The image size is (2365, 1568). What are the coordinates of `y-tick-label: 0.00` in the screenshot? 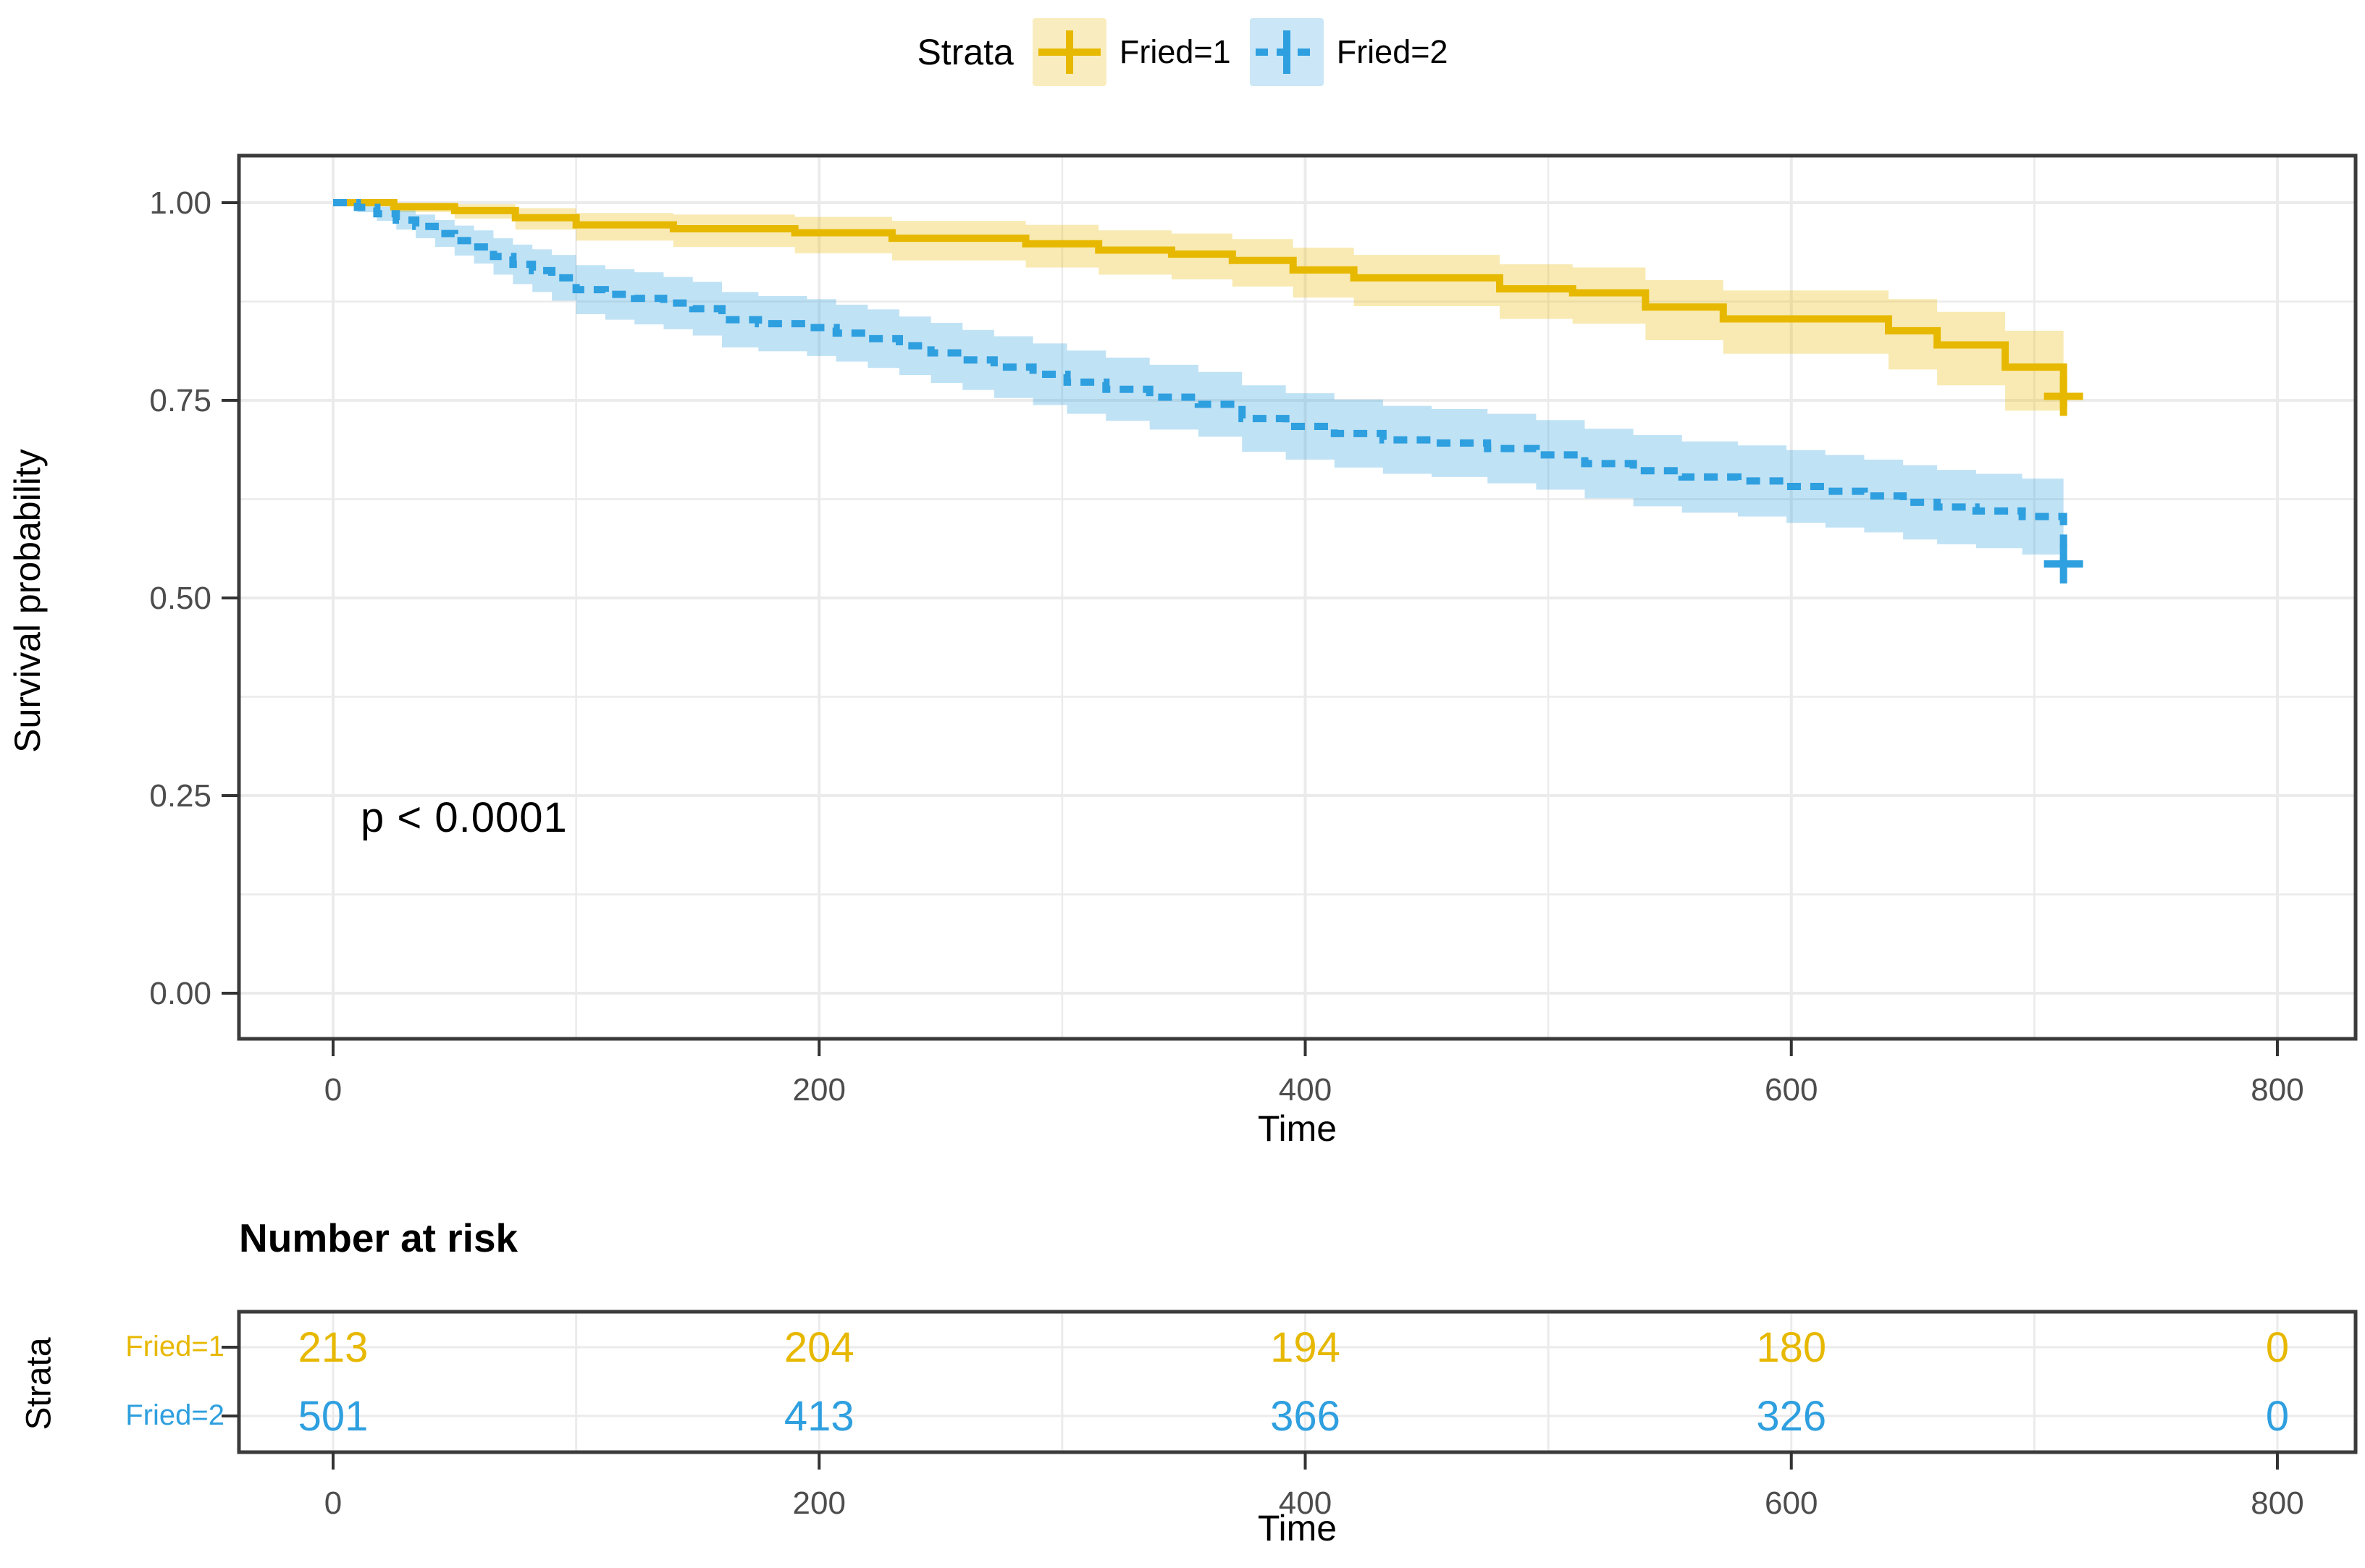 It's located at (180, 994).